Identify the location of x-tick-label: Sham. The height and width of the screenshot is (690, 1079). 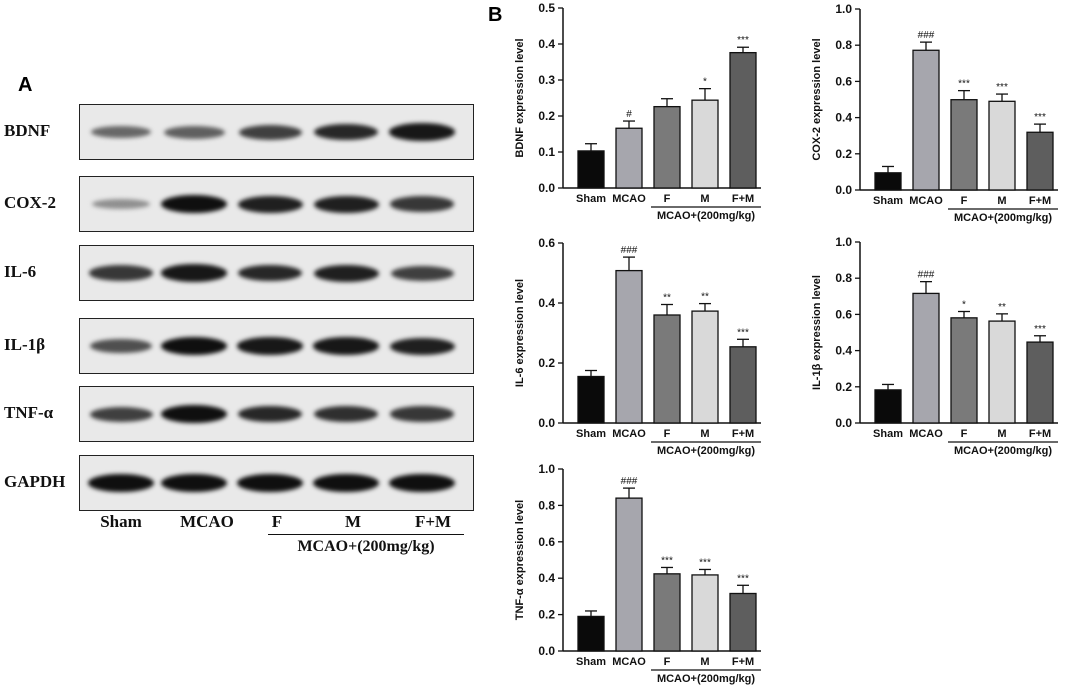
(888, 434).